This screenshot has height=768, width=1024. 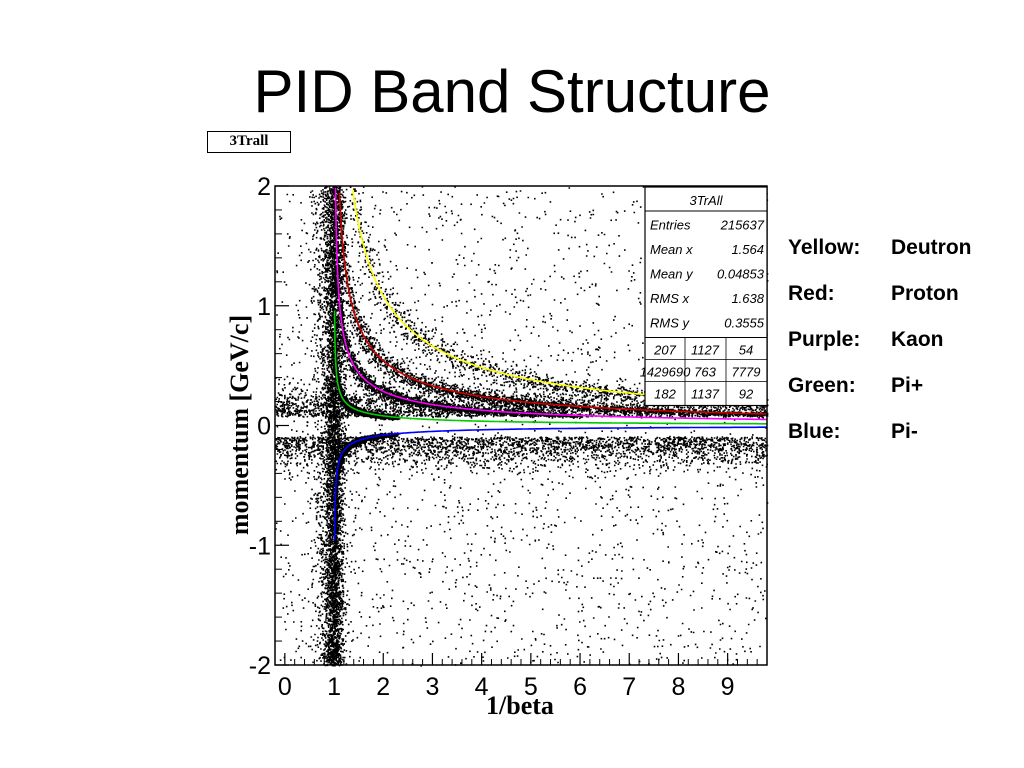 What do you see at coordinates (665, 372) in the screenshot?
I see `stats-overflow-cell: 1429690` at bounding box center [665, 372].